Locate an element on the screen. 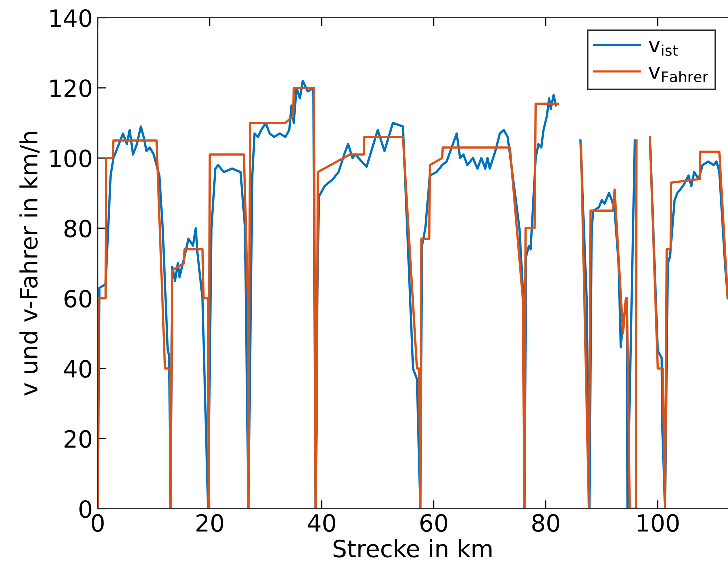  y-tick-label: 0 is located at coordinates (86, 509).